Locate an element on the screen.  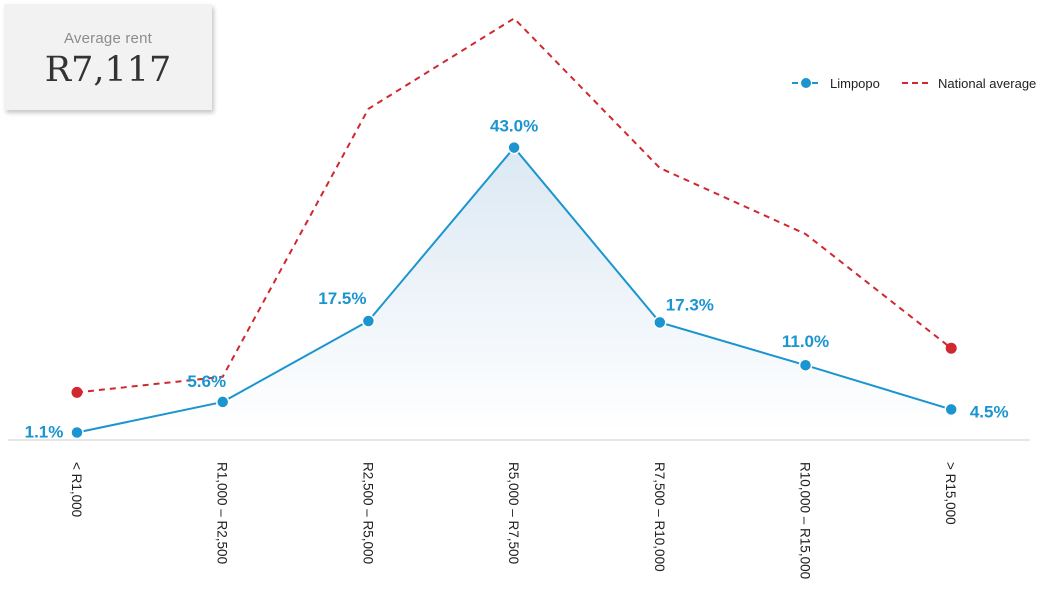
data-label: 17.3% is located at coordinates (690, 304).